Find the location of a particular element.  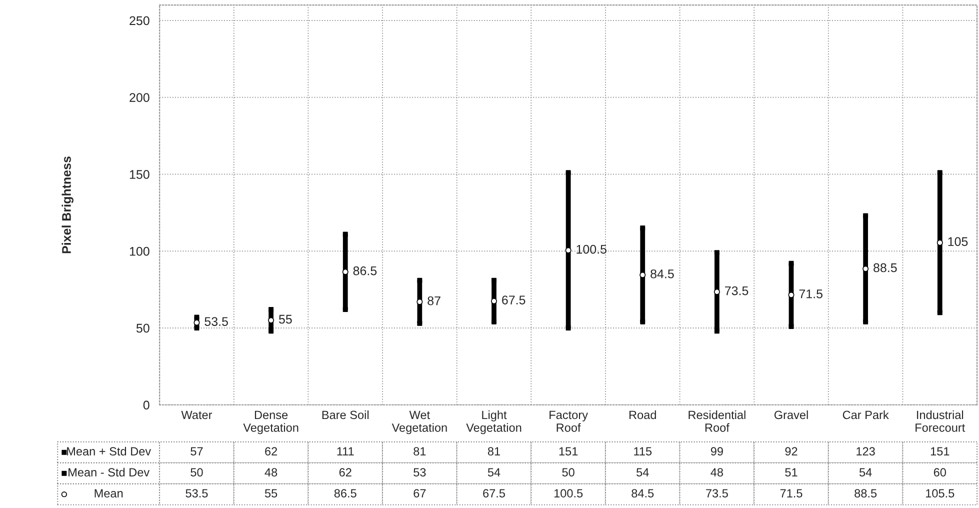

legend-label: Mean - Std Dev is located at coordinates (109, 472).